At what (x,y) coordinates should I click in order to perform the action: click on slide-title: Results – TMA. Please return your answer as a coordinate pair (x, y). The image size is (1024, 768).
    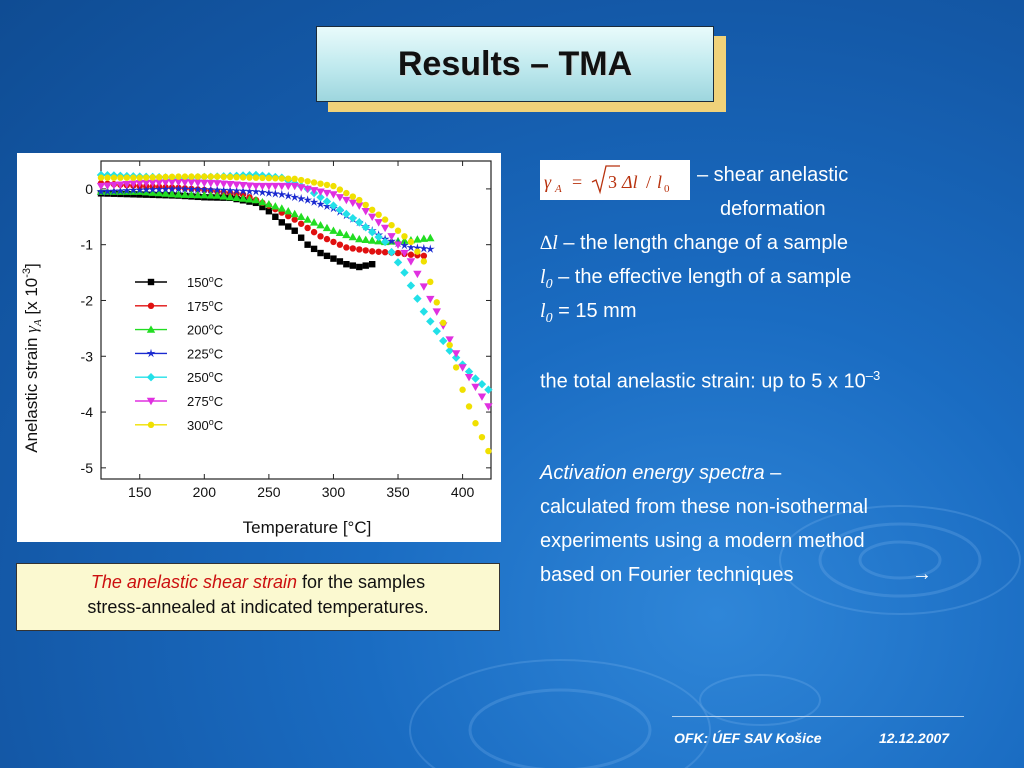
    Looking at the image, I should click on (515, 63).